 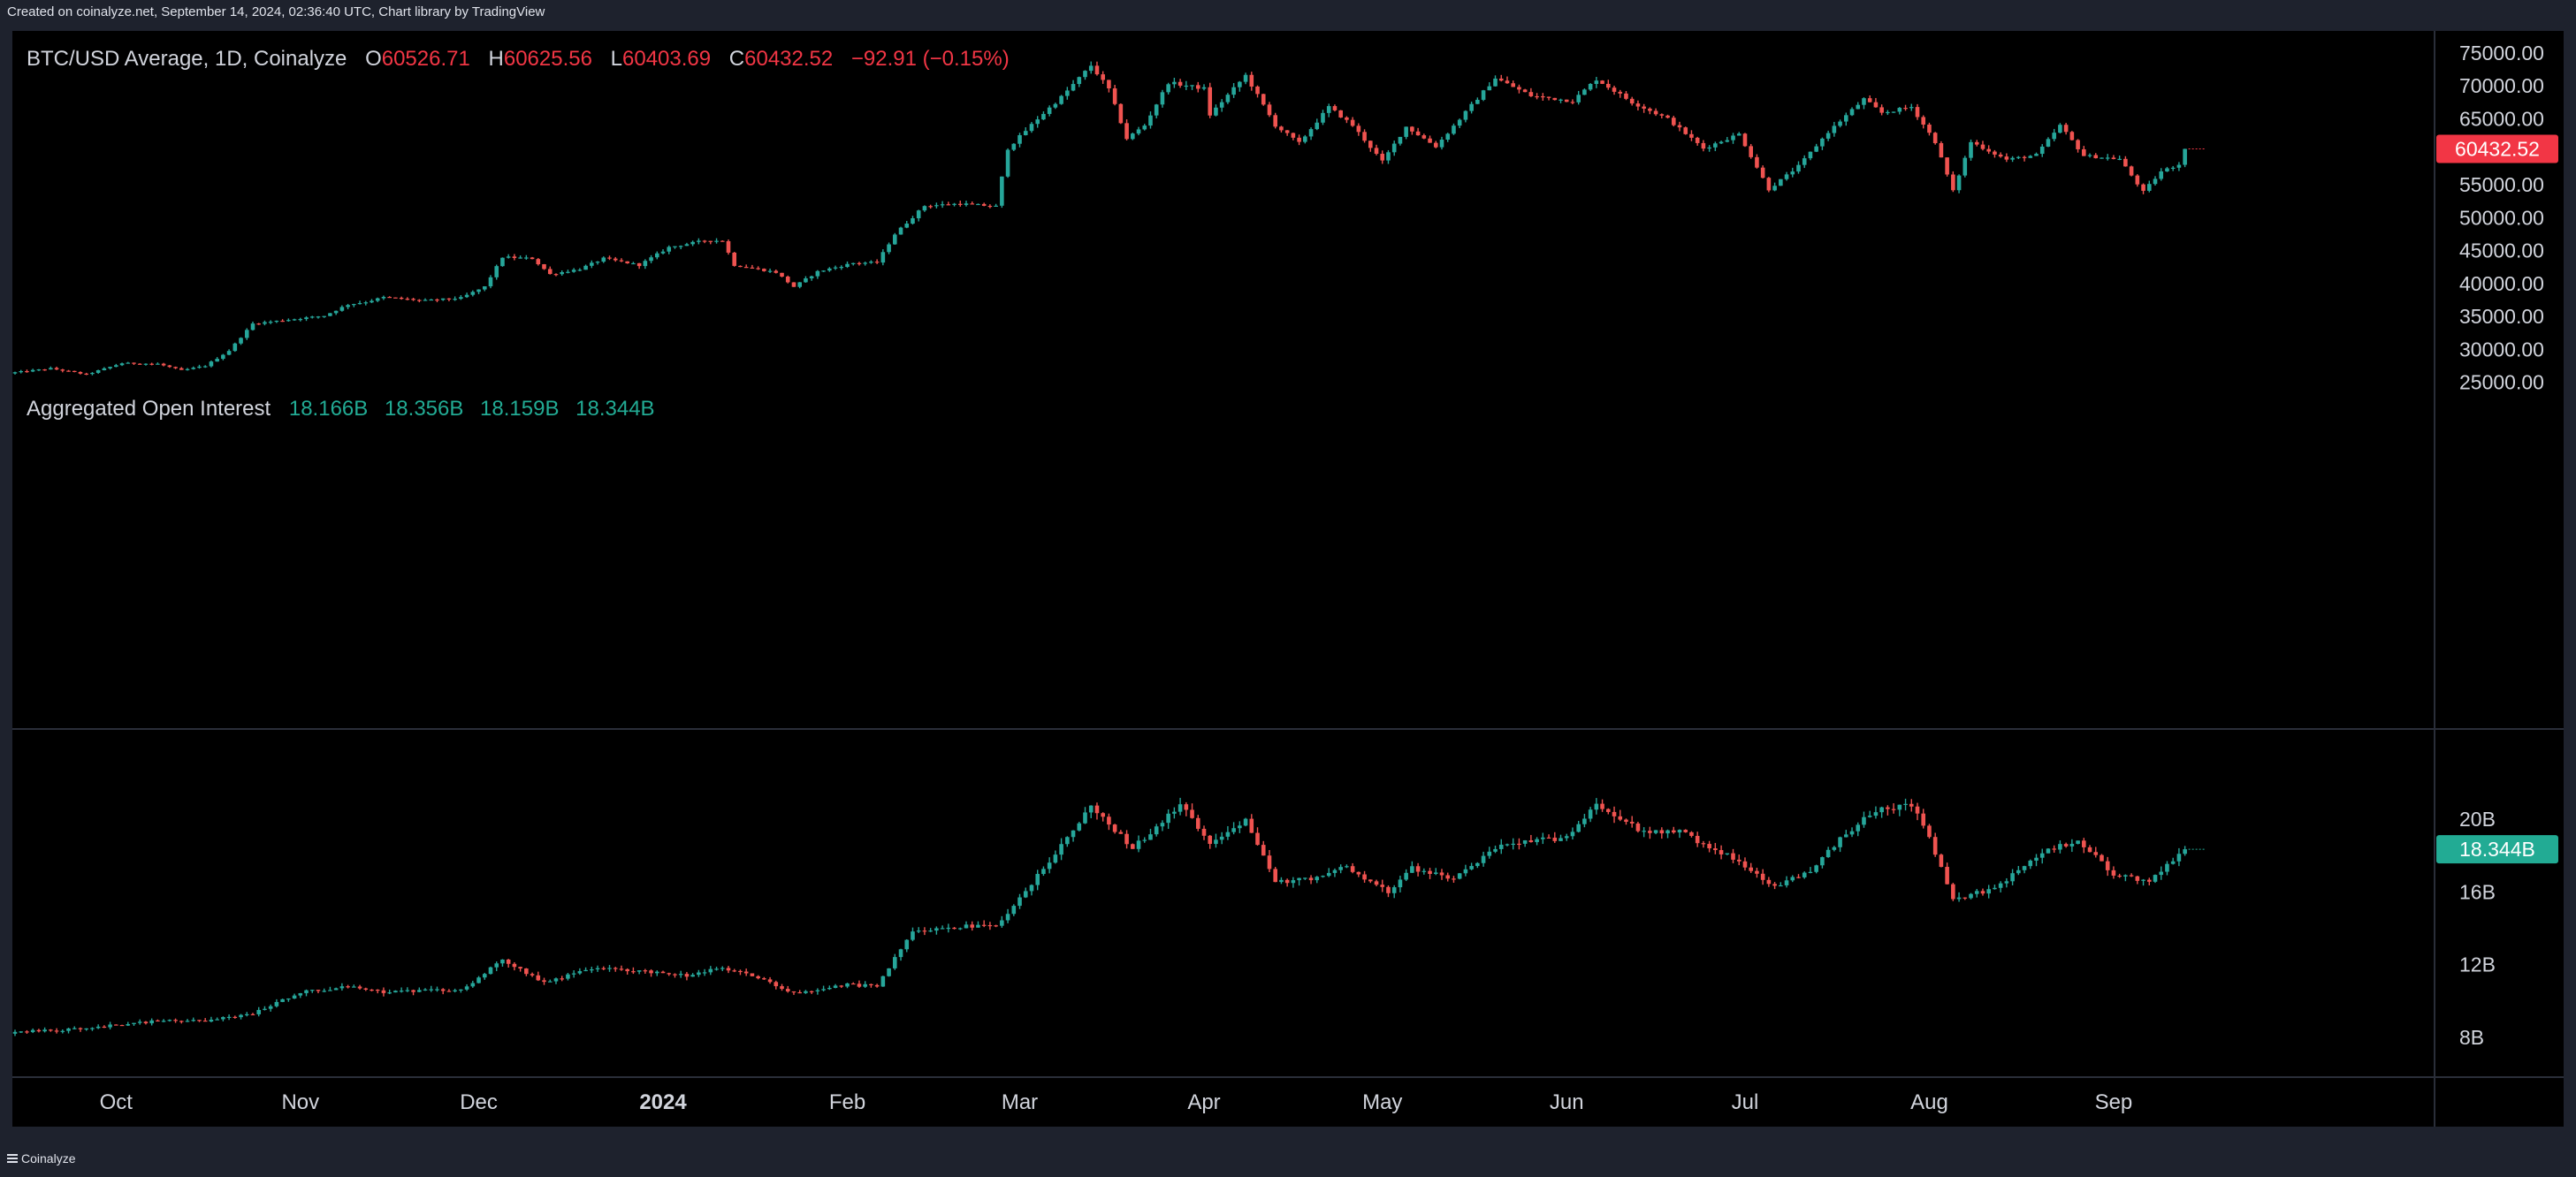 I want to click on oi-last-value-label: 18.344B, so click(x=2497, y=850).